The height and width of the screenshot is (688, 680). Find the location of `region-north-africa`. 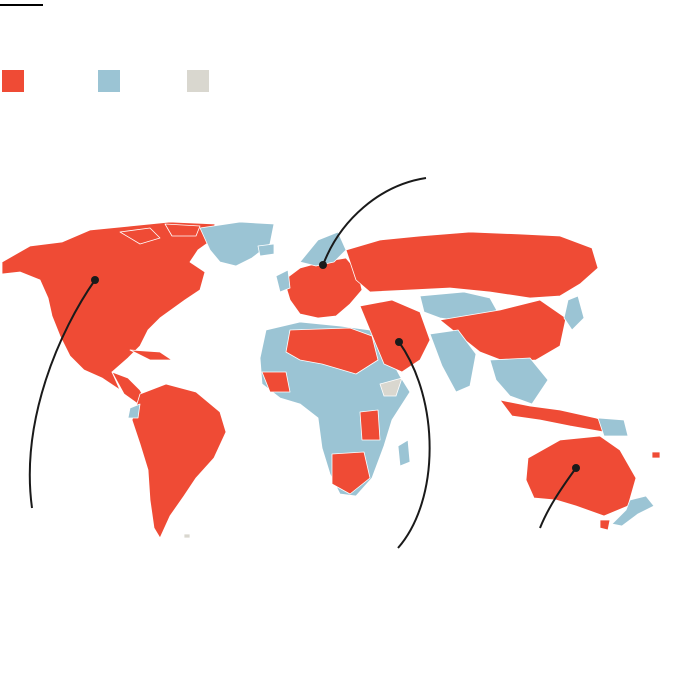

region-north-africa is located at coordinates (332, 351).